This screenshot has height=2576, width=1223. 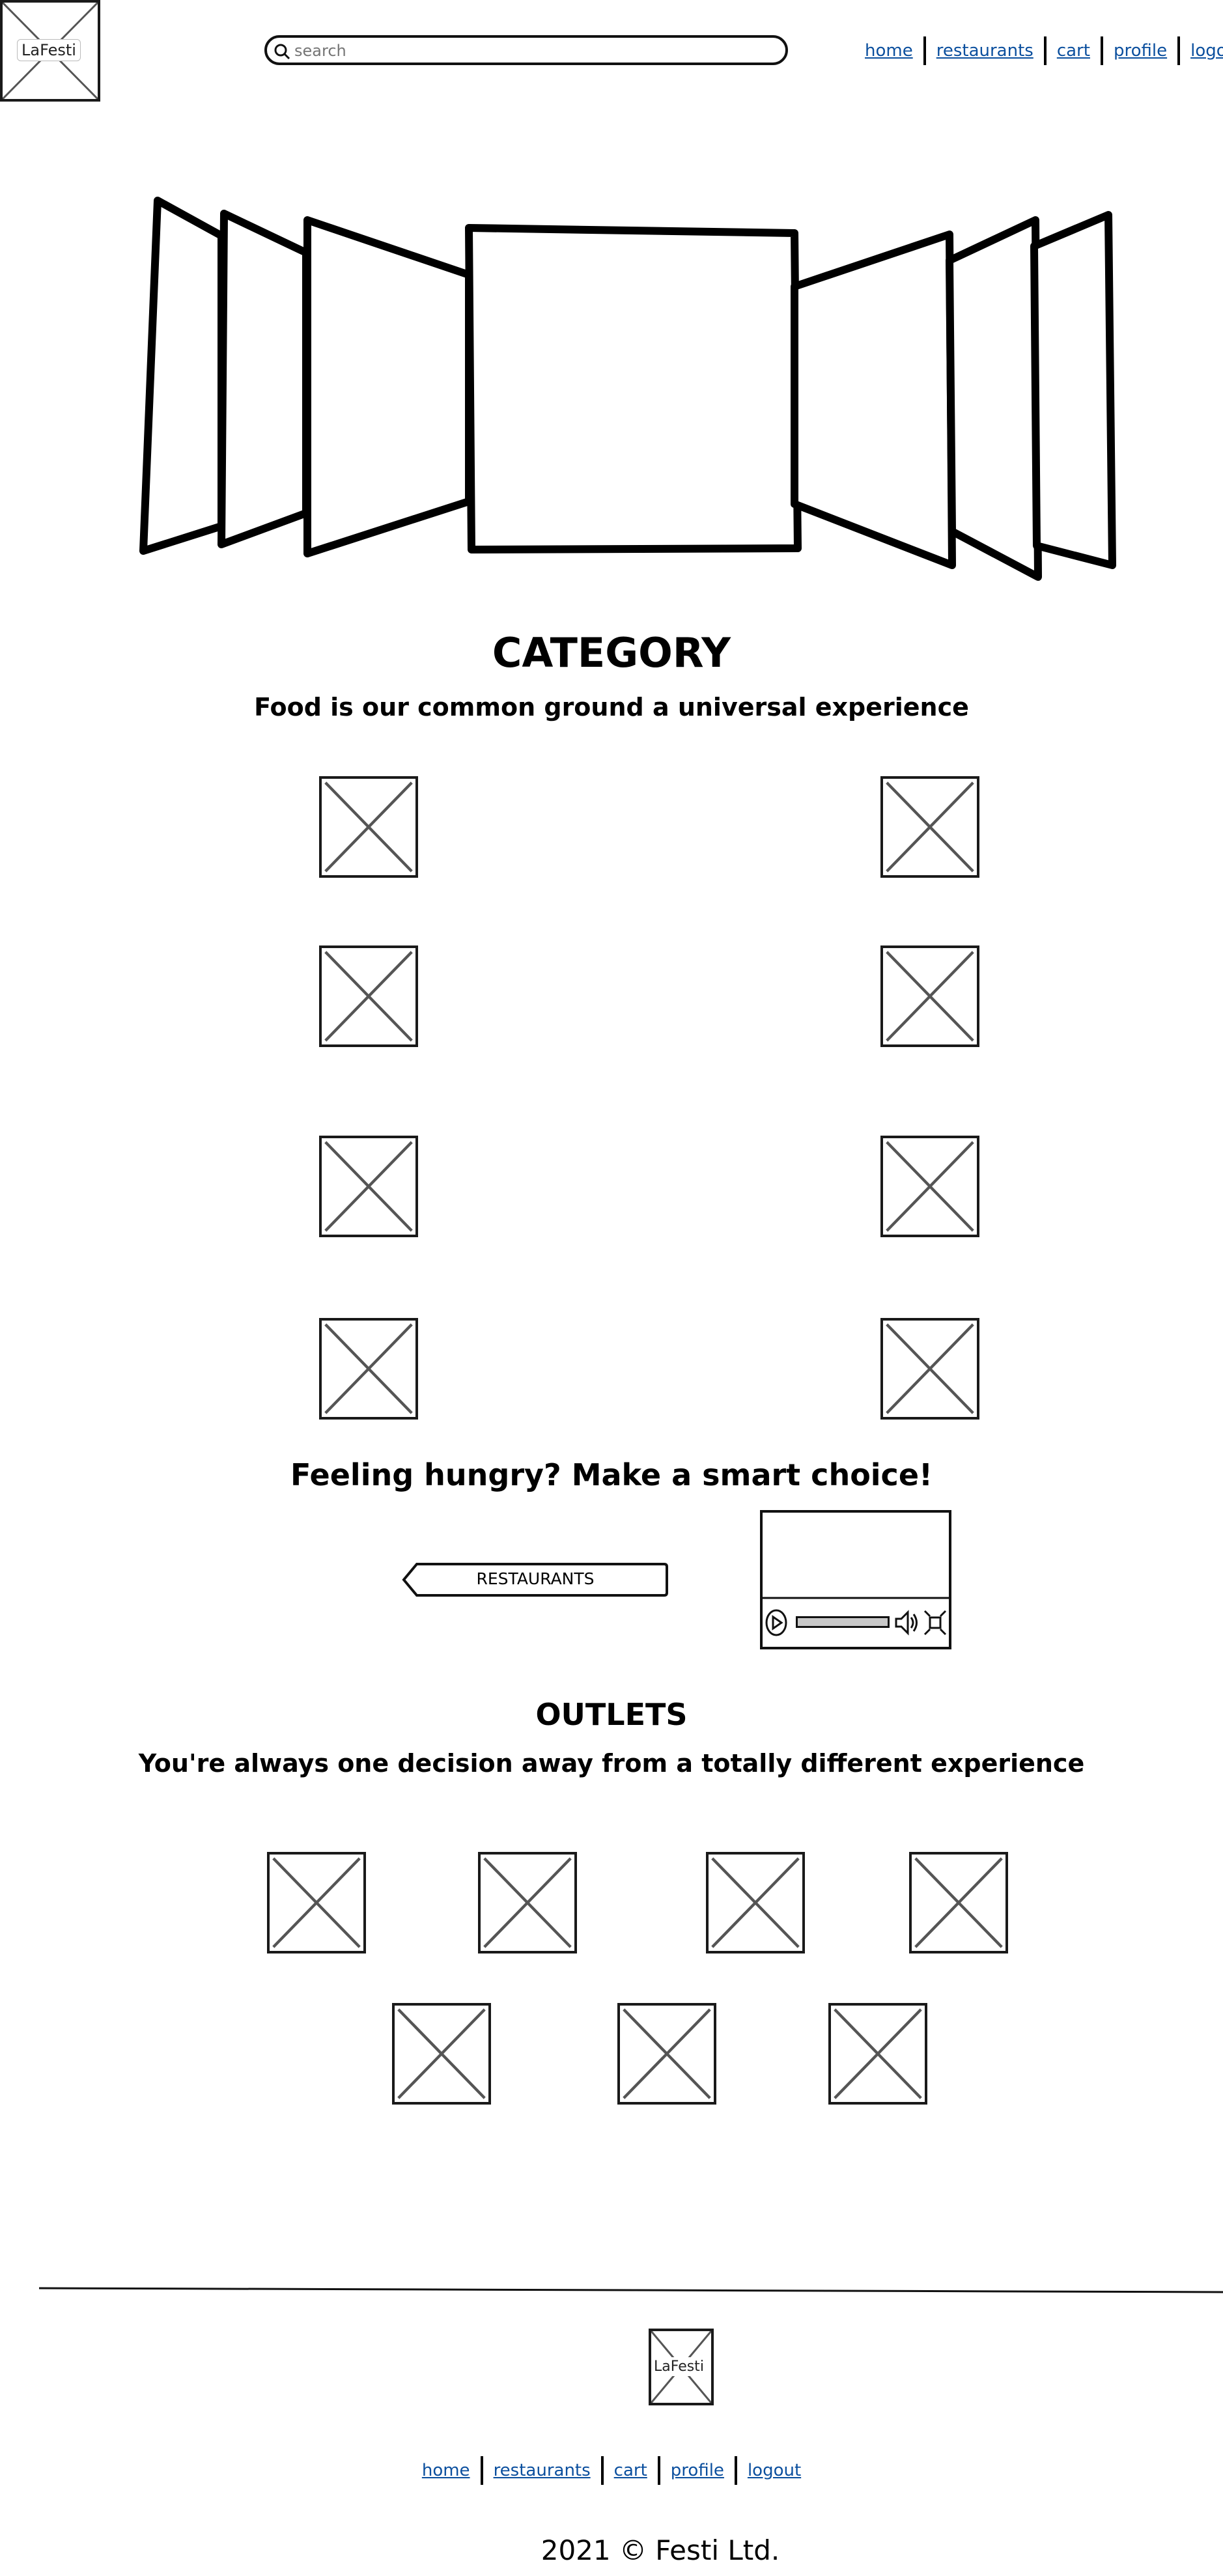 I want to click on category-title: CATEGORY, so click(x=611, y=653).